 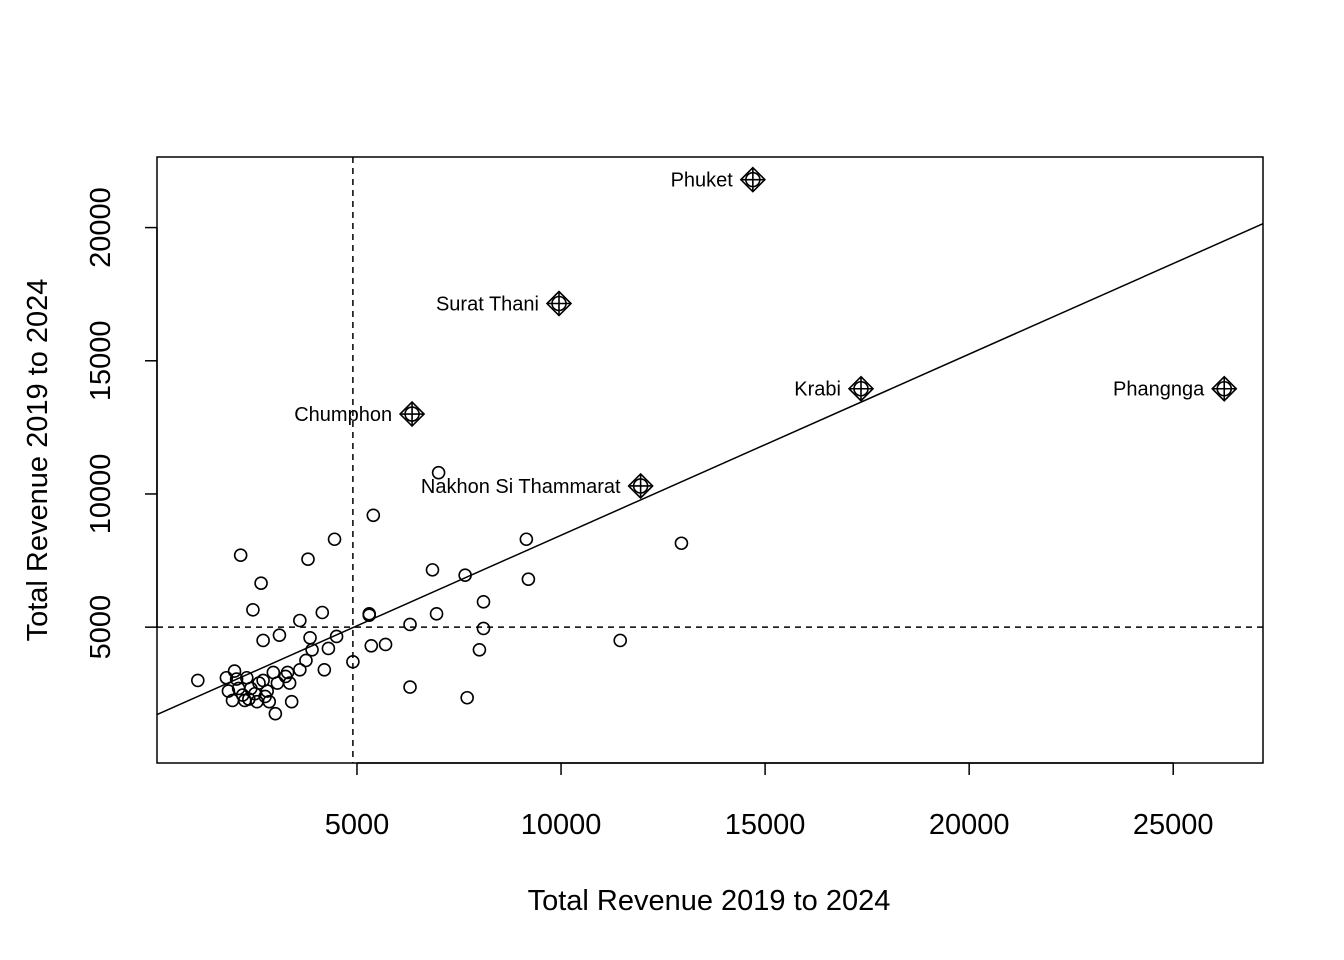 What do you see at coordinates (357, 825) in the screenshot?
I see `x-tick-label: 5000` at bounding box center [357, 825].